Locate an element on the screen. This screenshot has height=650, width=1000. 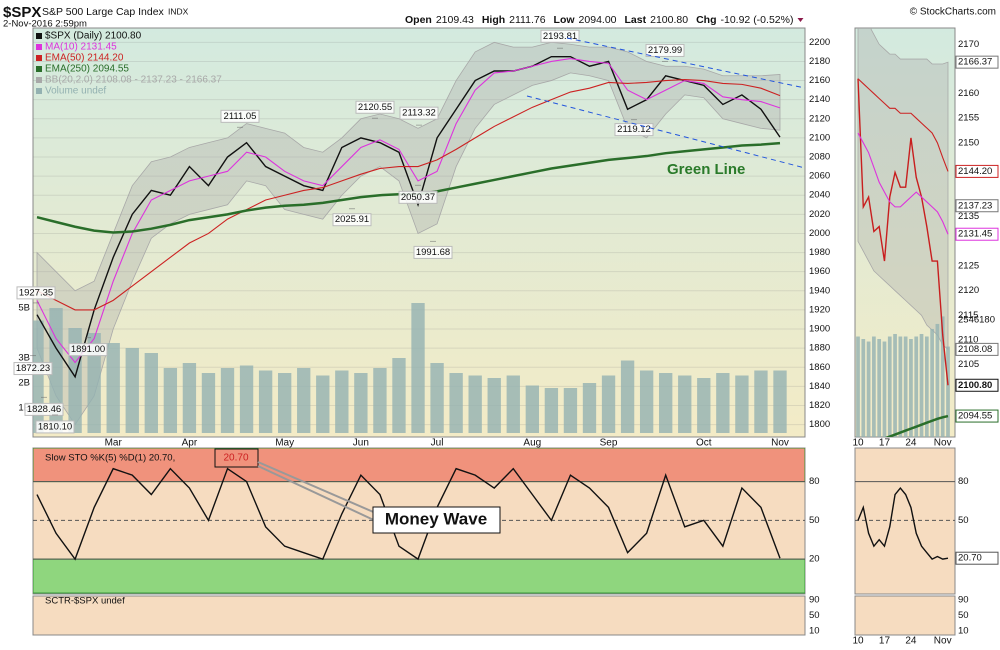
y-tick-label: 10 is located at coordinates (814, 631).